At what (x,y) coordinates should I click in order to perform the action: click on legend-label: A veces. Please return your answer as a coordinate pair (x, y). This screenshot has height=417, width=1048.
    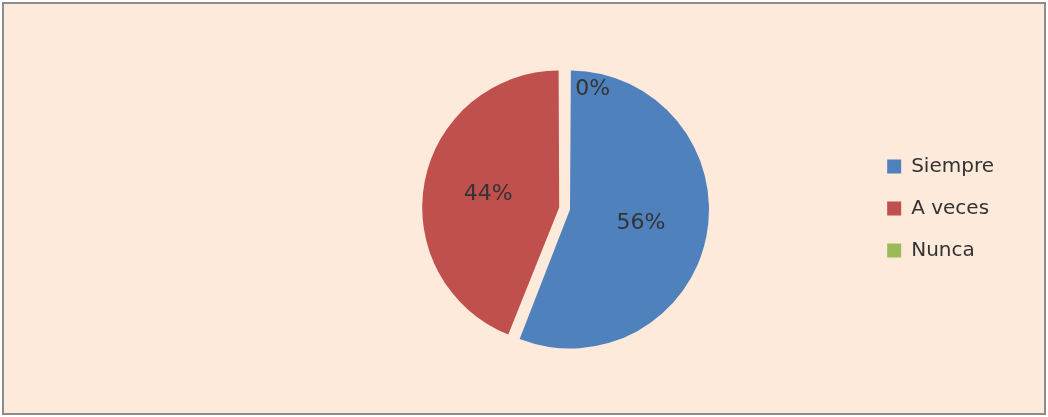
    Looking at the image, I should click on (950, 206).